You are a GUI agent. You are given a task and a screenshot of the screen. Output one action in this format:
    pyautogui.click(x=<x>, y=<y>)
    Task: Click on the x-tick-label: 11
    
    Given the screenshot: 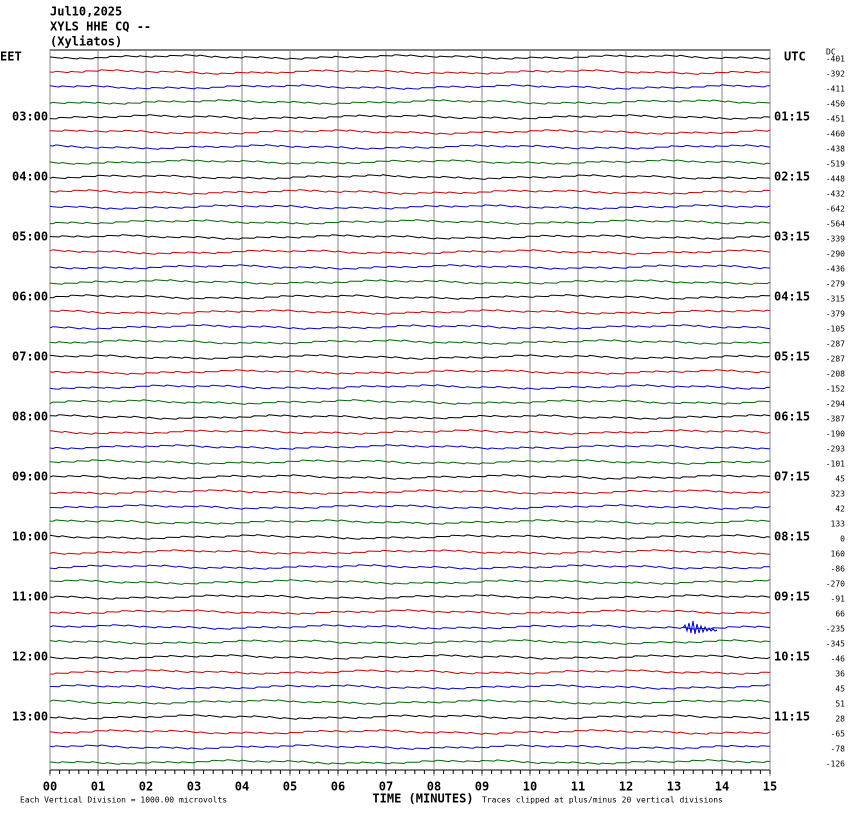 What is the action you would take?
    pyautogui.click(x=578, y=787)
    